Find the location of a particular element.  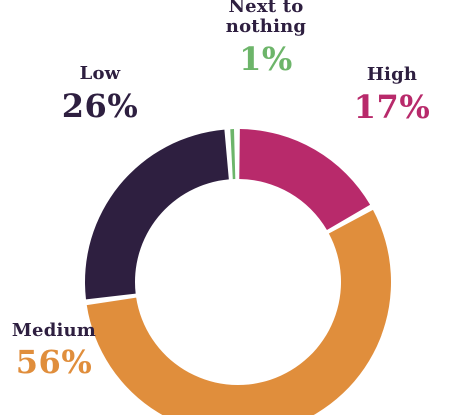

value-label-high: 17% is located at coordinates (392, 107).